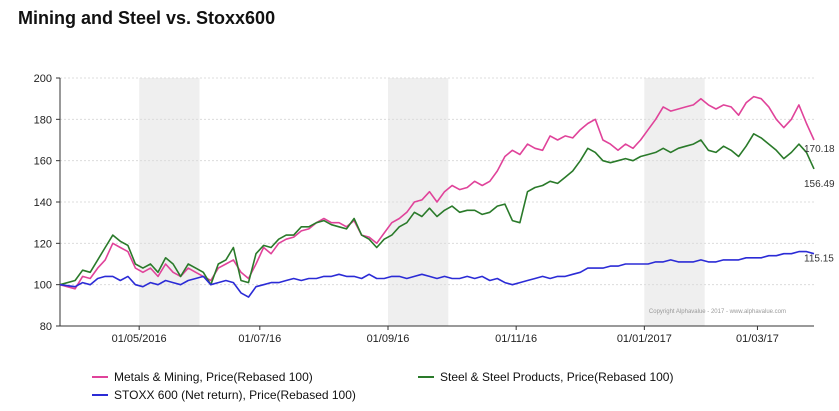 This screenshot has height=411, width=839. What do you see at coordinates (516, 339) in the screenshot?
I see `x-tick-label-3: 01/11/16` at bounding box center [516, 339].